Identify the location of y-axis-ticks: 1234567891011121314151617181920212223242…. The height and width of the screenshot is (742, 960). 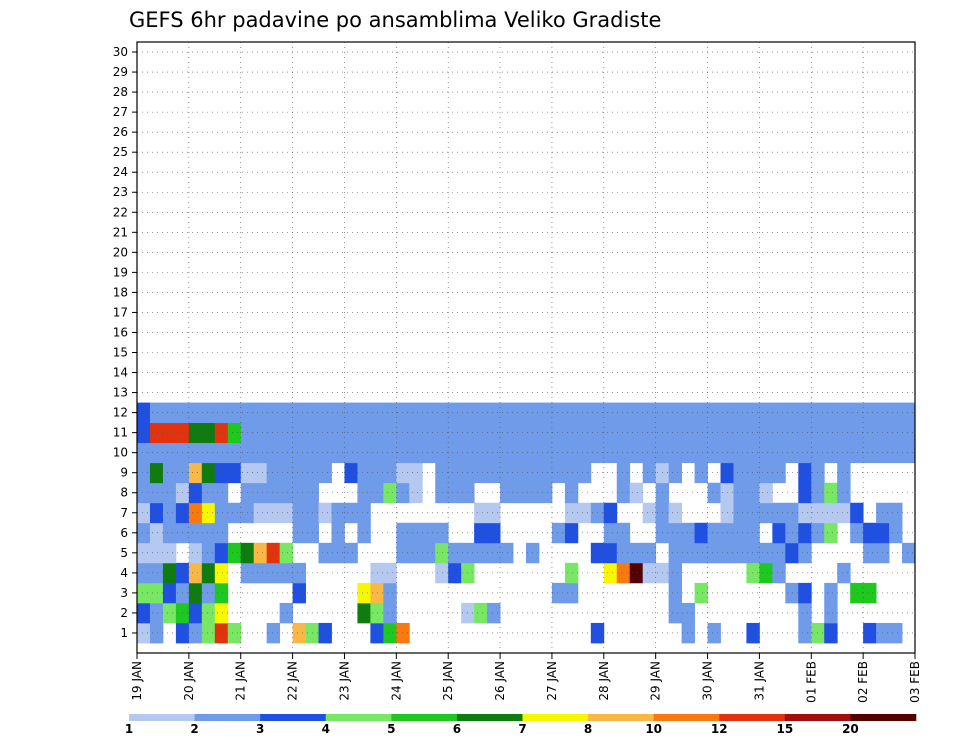
(125, 342).